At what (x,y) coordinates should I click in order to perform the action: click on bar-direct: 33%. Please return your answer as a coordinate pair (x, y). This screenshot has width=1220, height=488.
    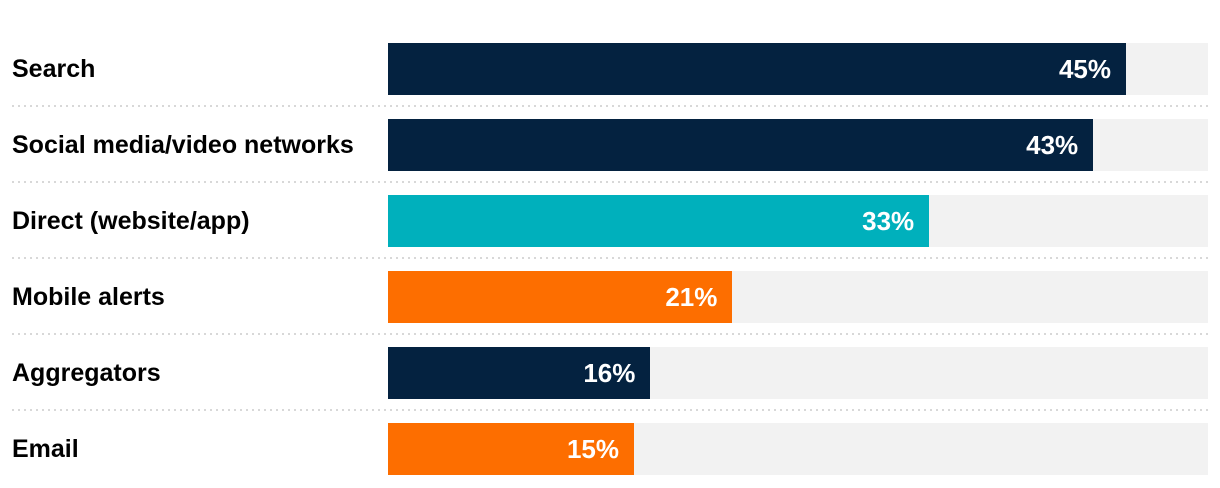
    Looking at the image, I should click on (659, 221).